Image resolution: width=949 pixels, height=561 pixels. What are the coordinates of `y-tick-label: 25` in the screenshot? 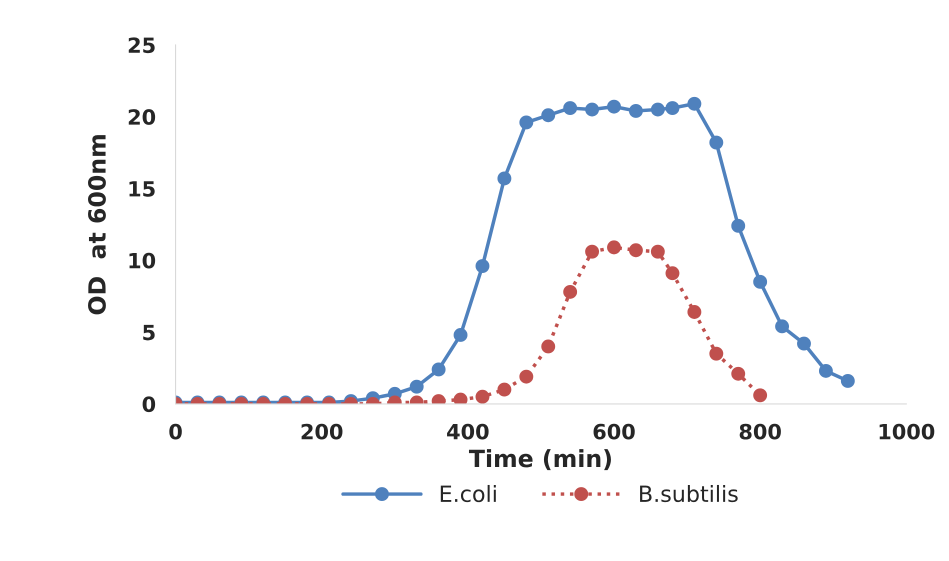 It's located at (141, 45).